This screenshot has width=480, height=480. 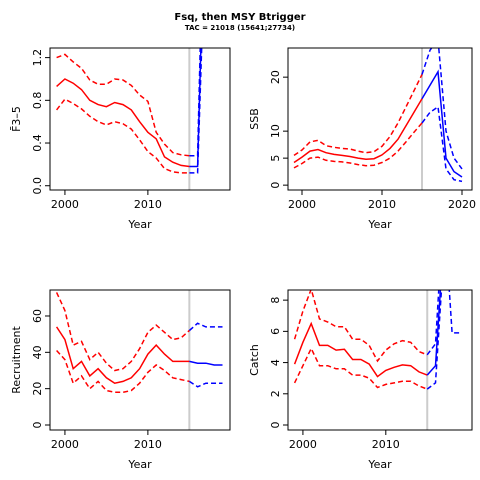 What do you see at coordinates (275, 331) in the screenshot?
I see `y-tick-label: 6` at bounding box center [275, 331].